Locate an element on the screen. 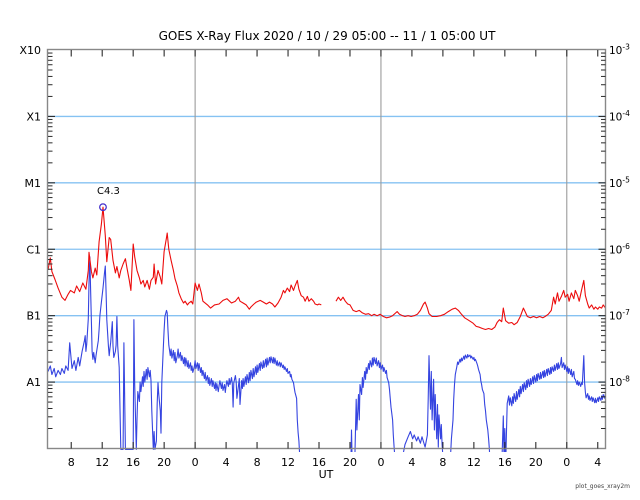 Image resolution: width=640 pixels, height=500 pixels. y-left-label: B1 is located at coordinates (33, 316).